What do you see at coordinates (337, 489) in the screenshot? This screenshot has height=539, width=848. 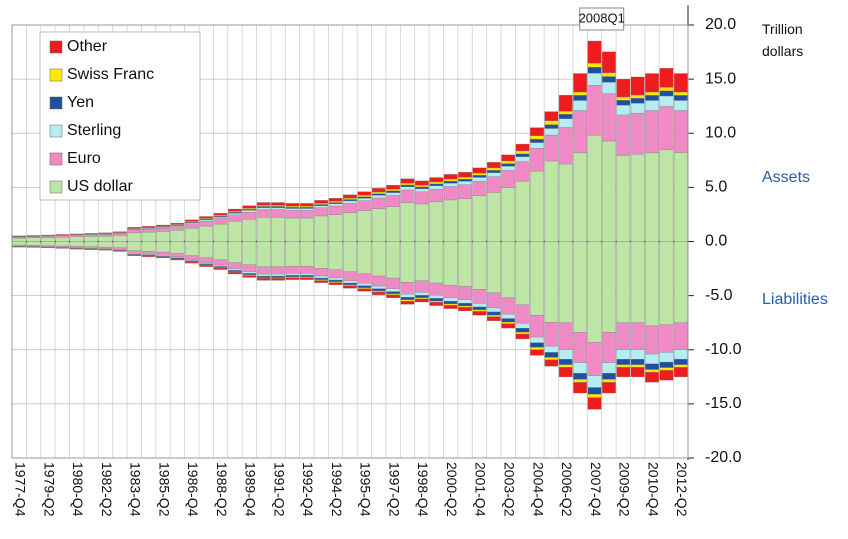 I see `x-tick-label: 1994-Q2` at bounding box center [337, 489].